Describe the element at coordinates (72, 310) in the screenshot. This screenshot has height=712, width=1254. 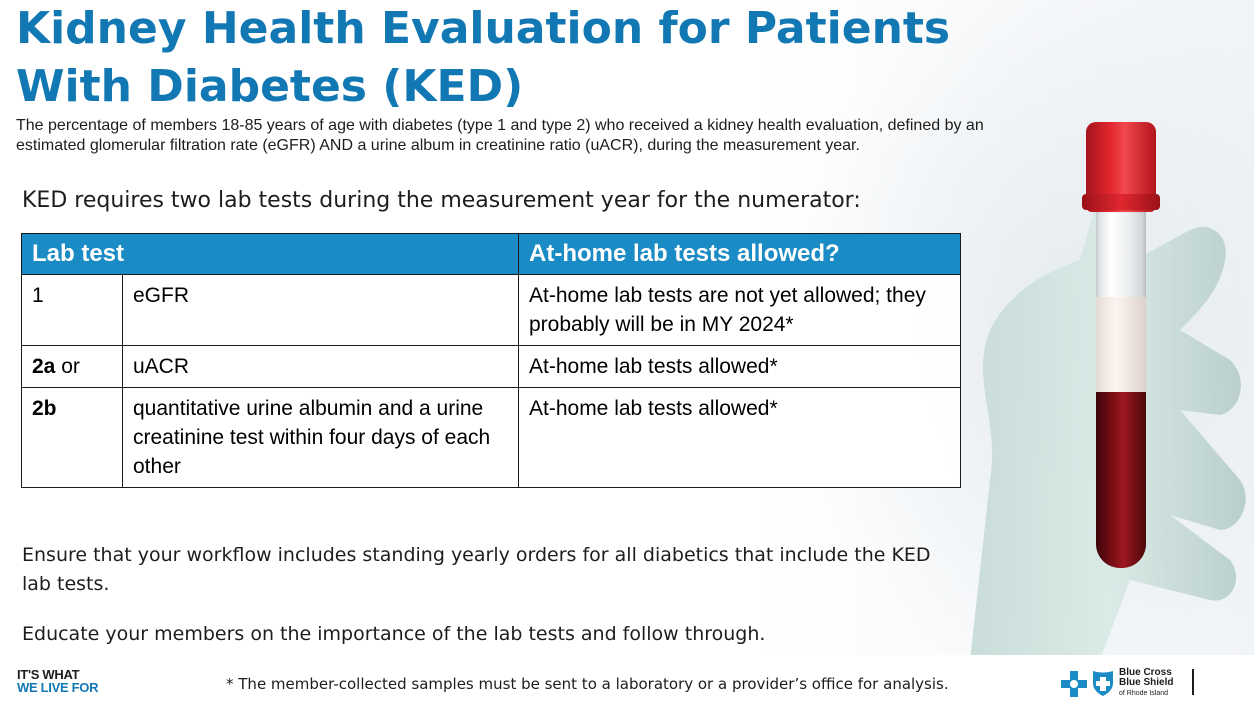
I see `row-number: 1` at that location.